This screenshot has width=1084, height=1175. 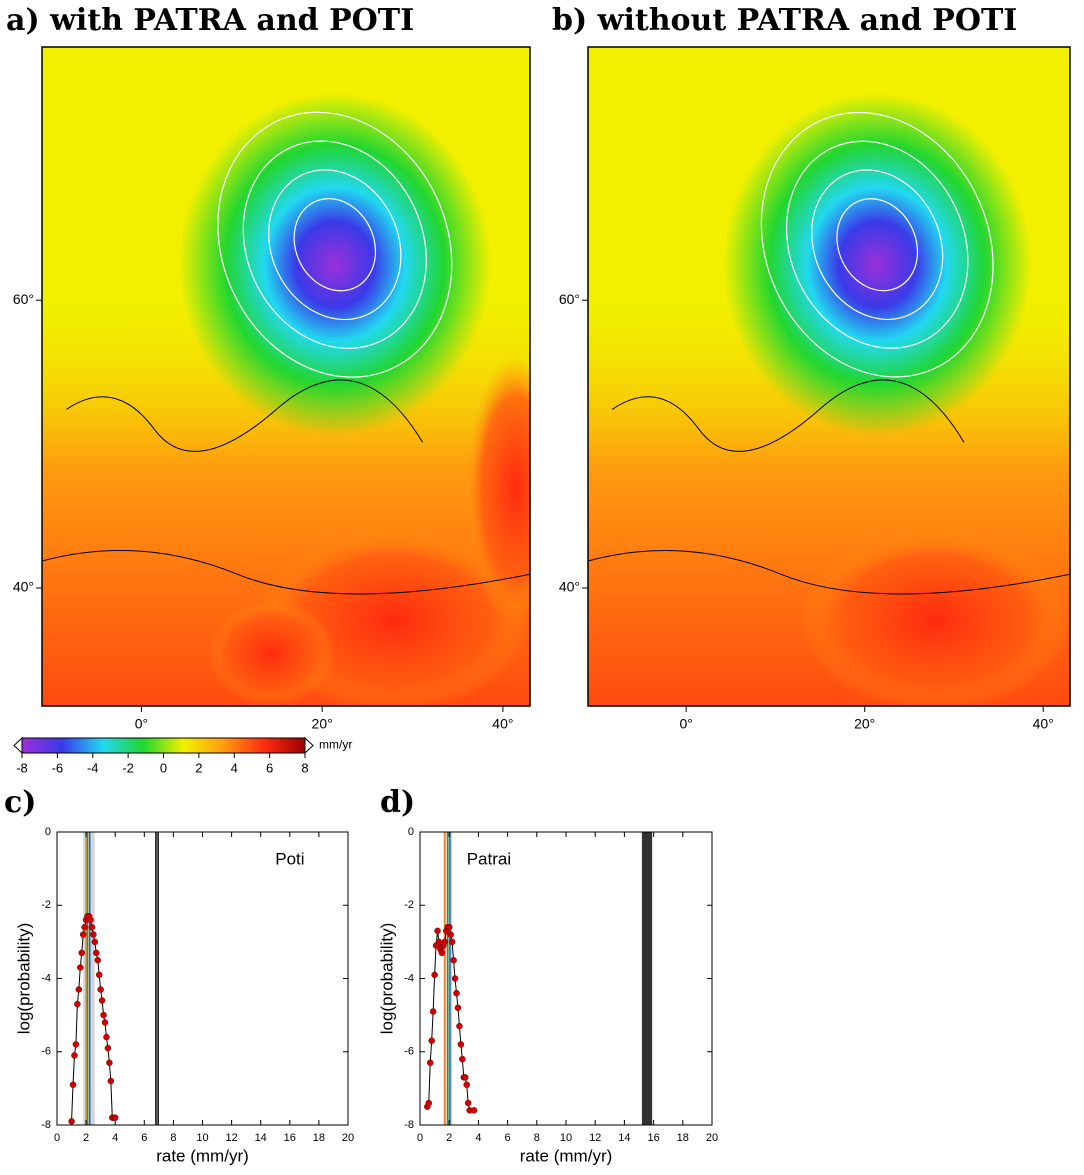 What do you see at coordinates (309, 745) in the screenshot?
I see `colorbar-end` at bounding box center [309, 745].